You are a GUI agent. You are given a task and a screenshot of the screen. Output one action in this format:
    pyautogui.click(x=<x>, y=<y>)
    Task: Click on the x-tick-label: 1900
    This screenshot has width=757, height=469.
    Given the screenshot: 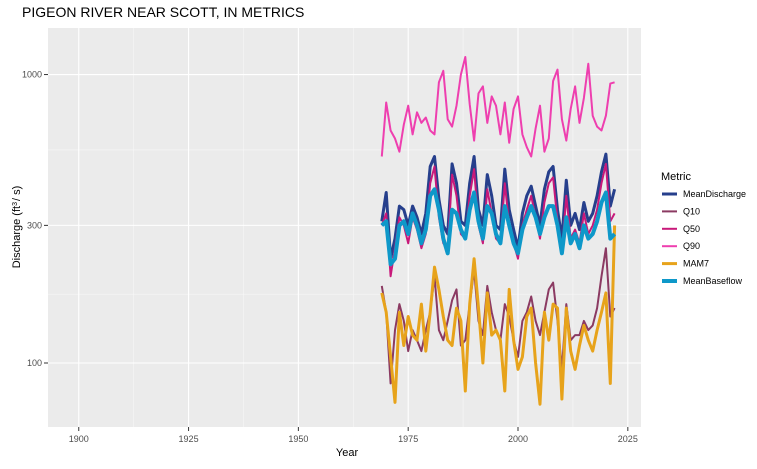 What is the action you would take?
    pyautogui.click(x=79, y=439)
    